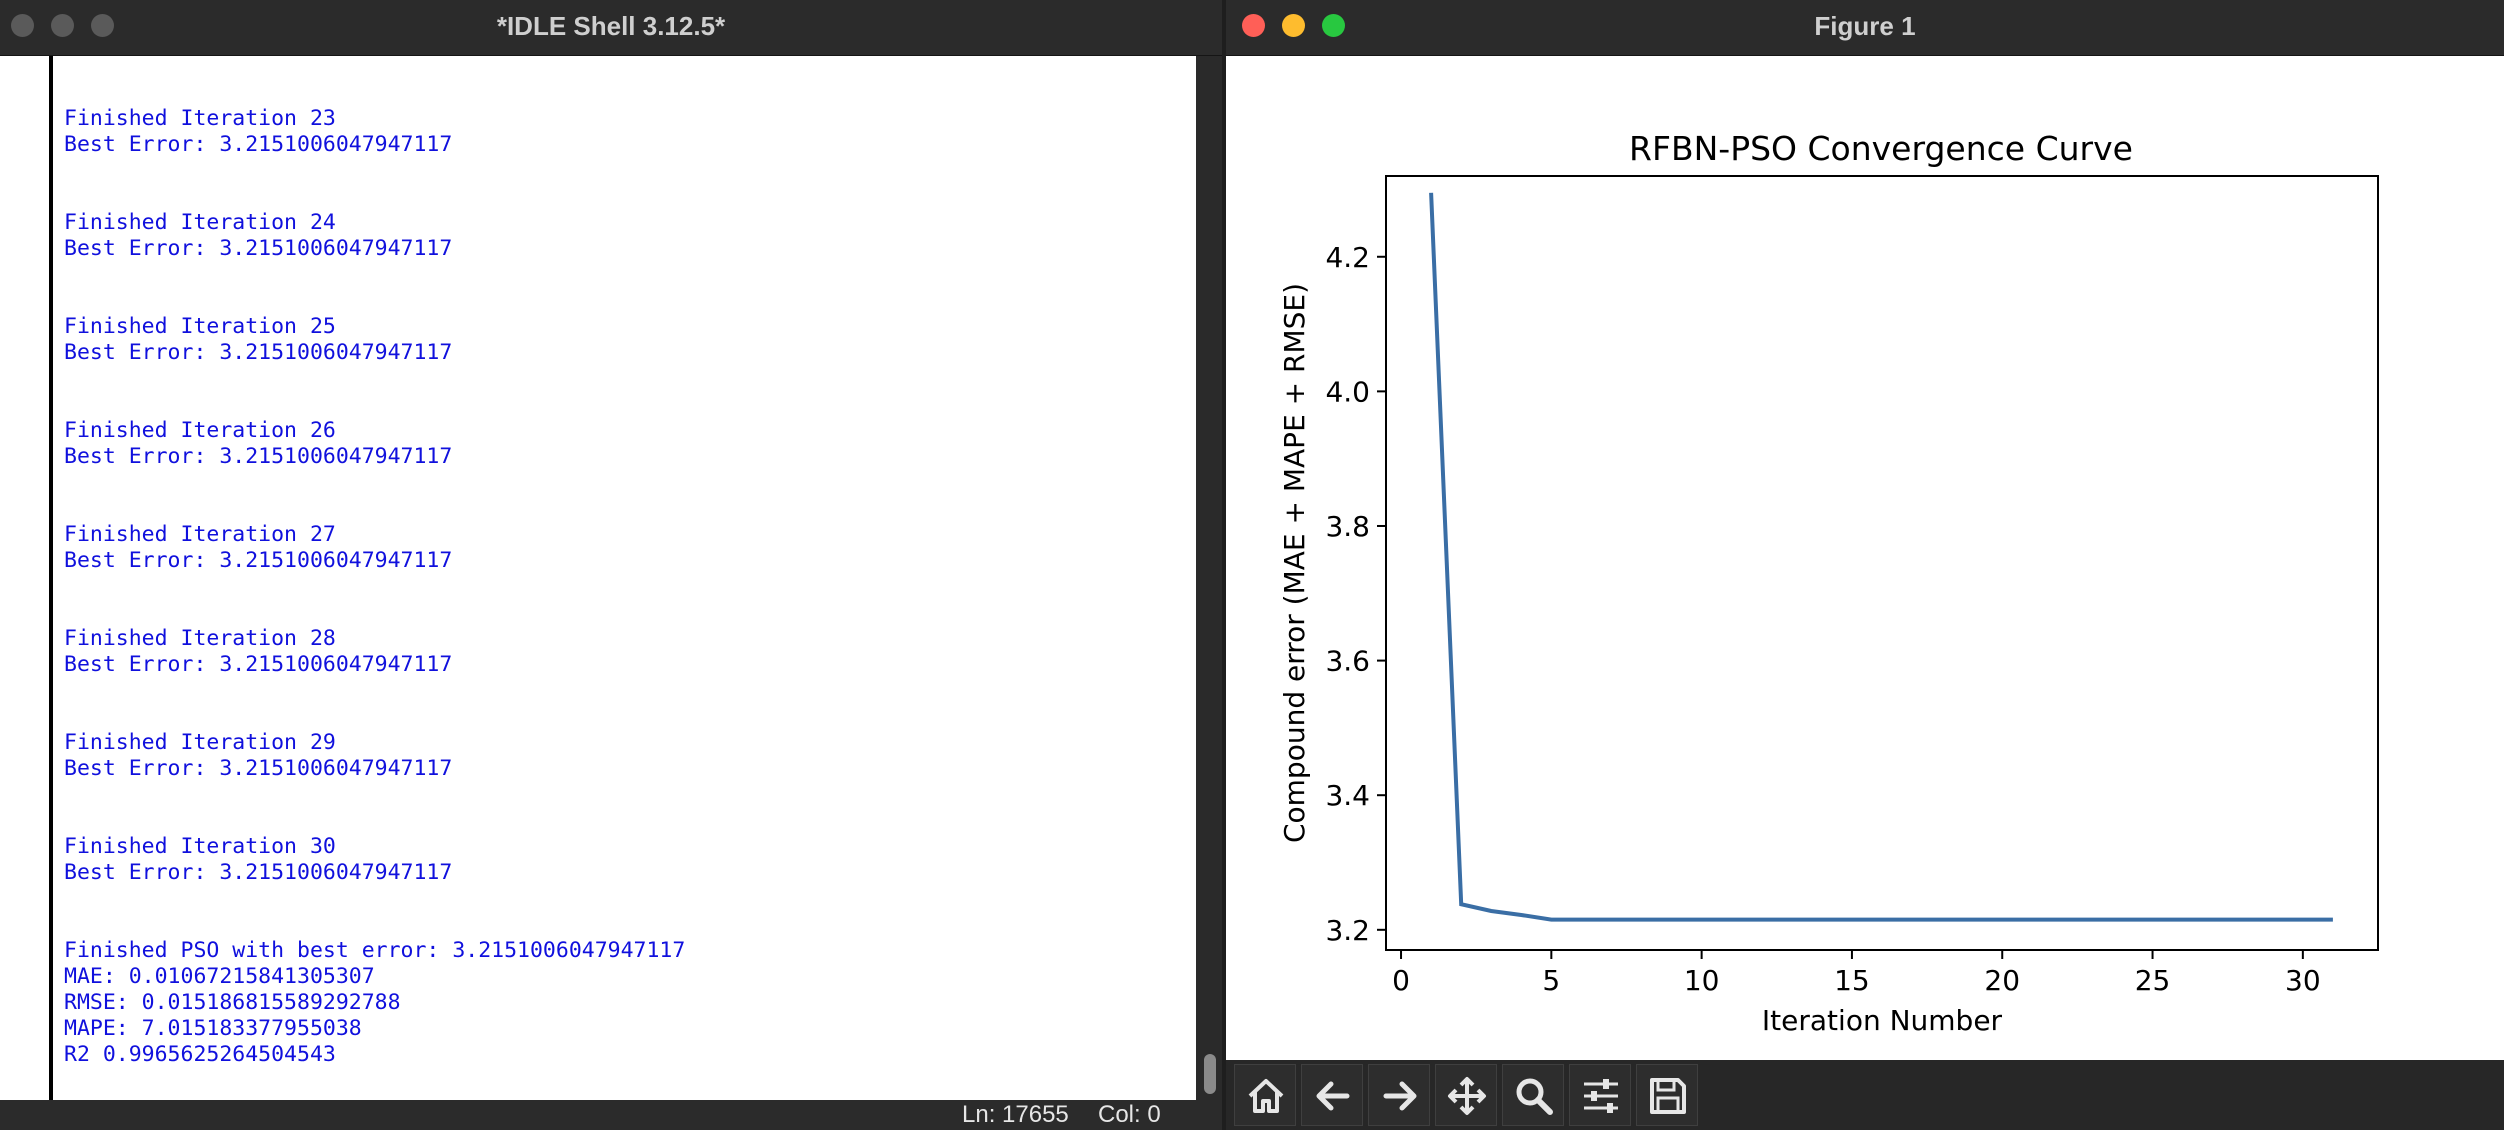 The image size is (2504, 1130). I want to click on output-line: Finished Iteration 28, so click(200, 638).